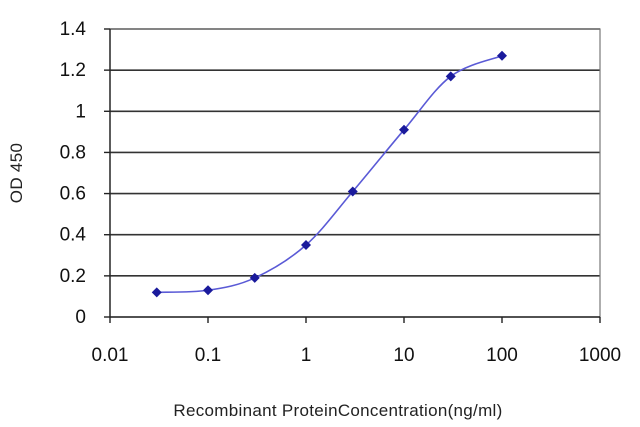 The width and height of the screenshot is (640, 427). Describe the element at coordinates (403, 355) in the screenshot. I see `x-tick-label-10: 10` at that location.